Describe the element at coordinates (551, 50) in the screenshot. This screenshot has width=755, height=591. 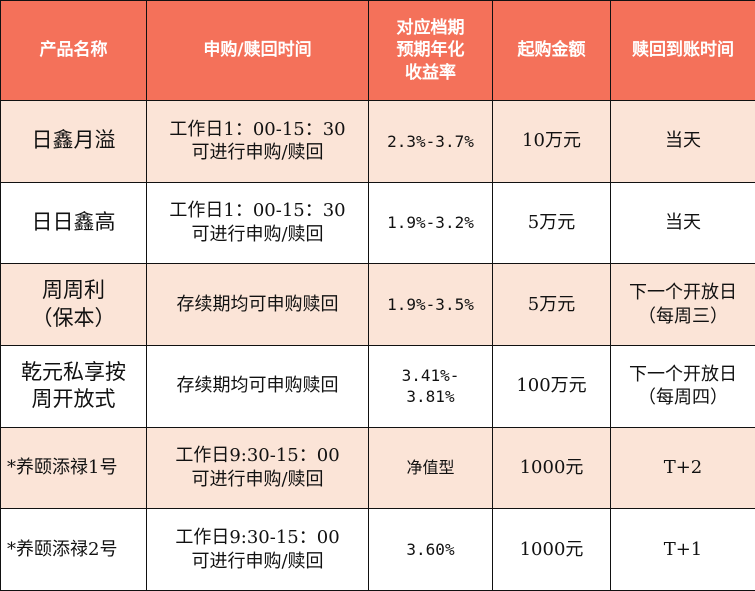
I see `header-min-amount: 起购金额` at that location.